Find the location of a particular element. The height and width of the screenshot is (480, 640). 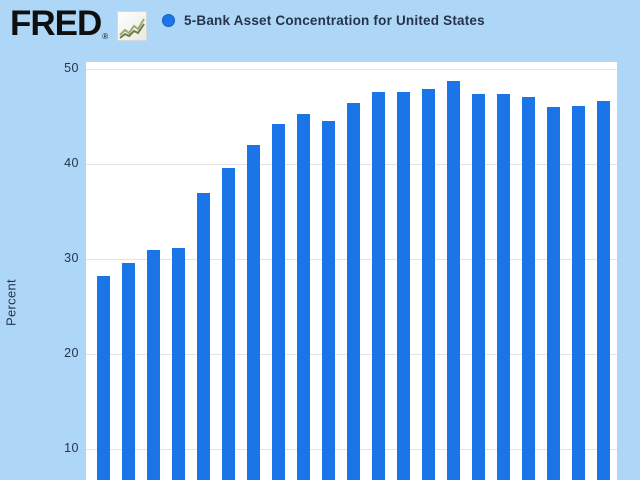

fred-logo-text: FRED is located at coordinates (56, 23).